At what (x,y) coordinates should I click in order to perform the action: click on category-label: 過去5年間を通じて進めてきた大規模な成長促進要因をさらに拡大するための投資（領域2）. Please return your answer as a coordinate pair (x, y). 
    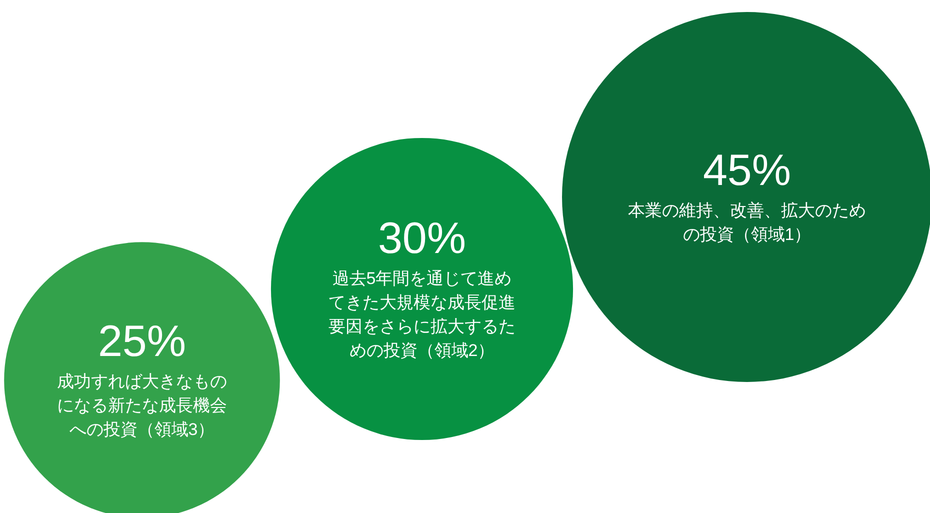
    Looking at the image, I should click on (421, 315).